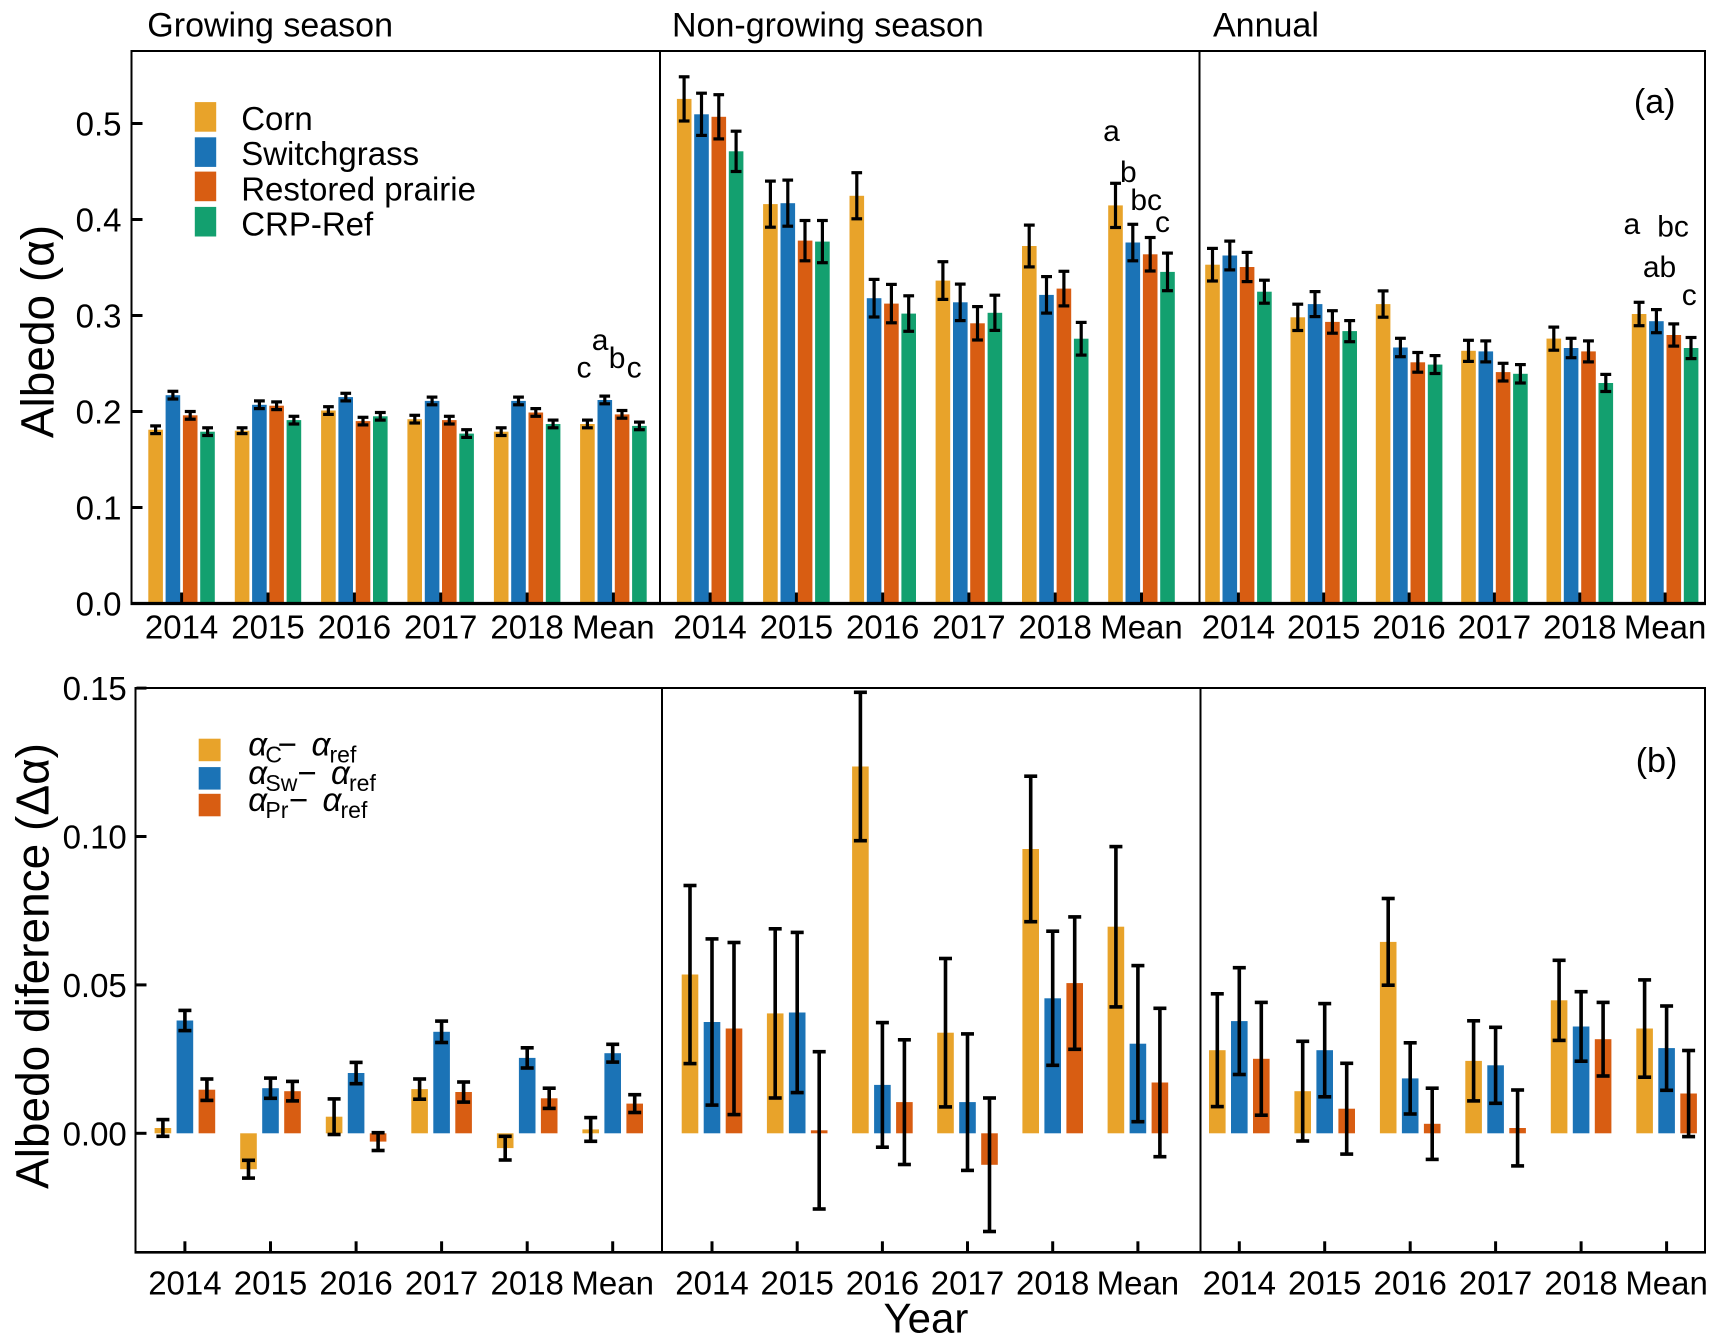  Describe the element at coordinates (1659, 267) in the screenshot. I see `svg-text: ab` at that location.